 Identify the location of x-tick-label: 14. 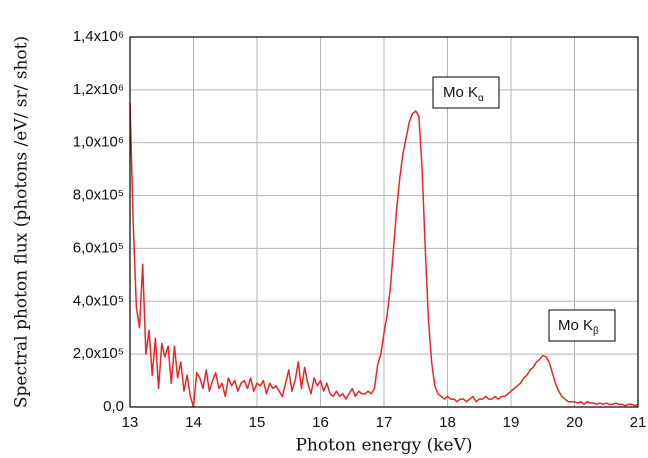
(193, 422).